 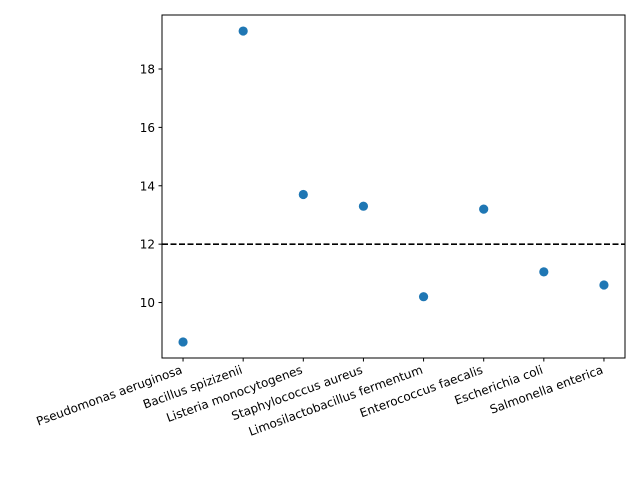 What do you see at coordinates (147, 186) in the screenshot?
I see `y-tick-label: 14` at bounding box center [147, 186].